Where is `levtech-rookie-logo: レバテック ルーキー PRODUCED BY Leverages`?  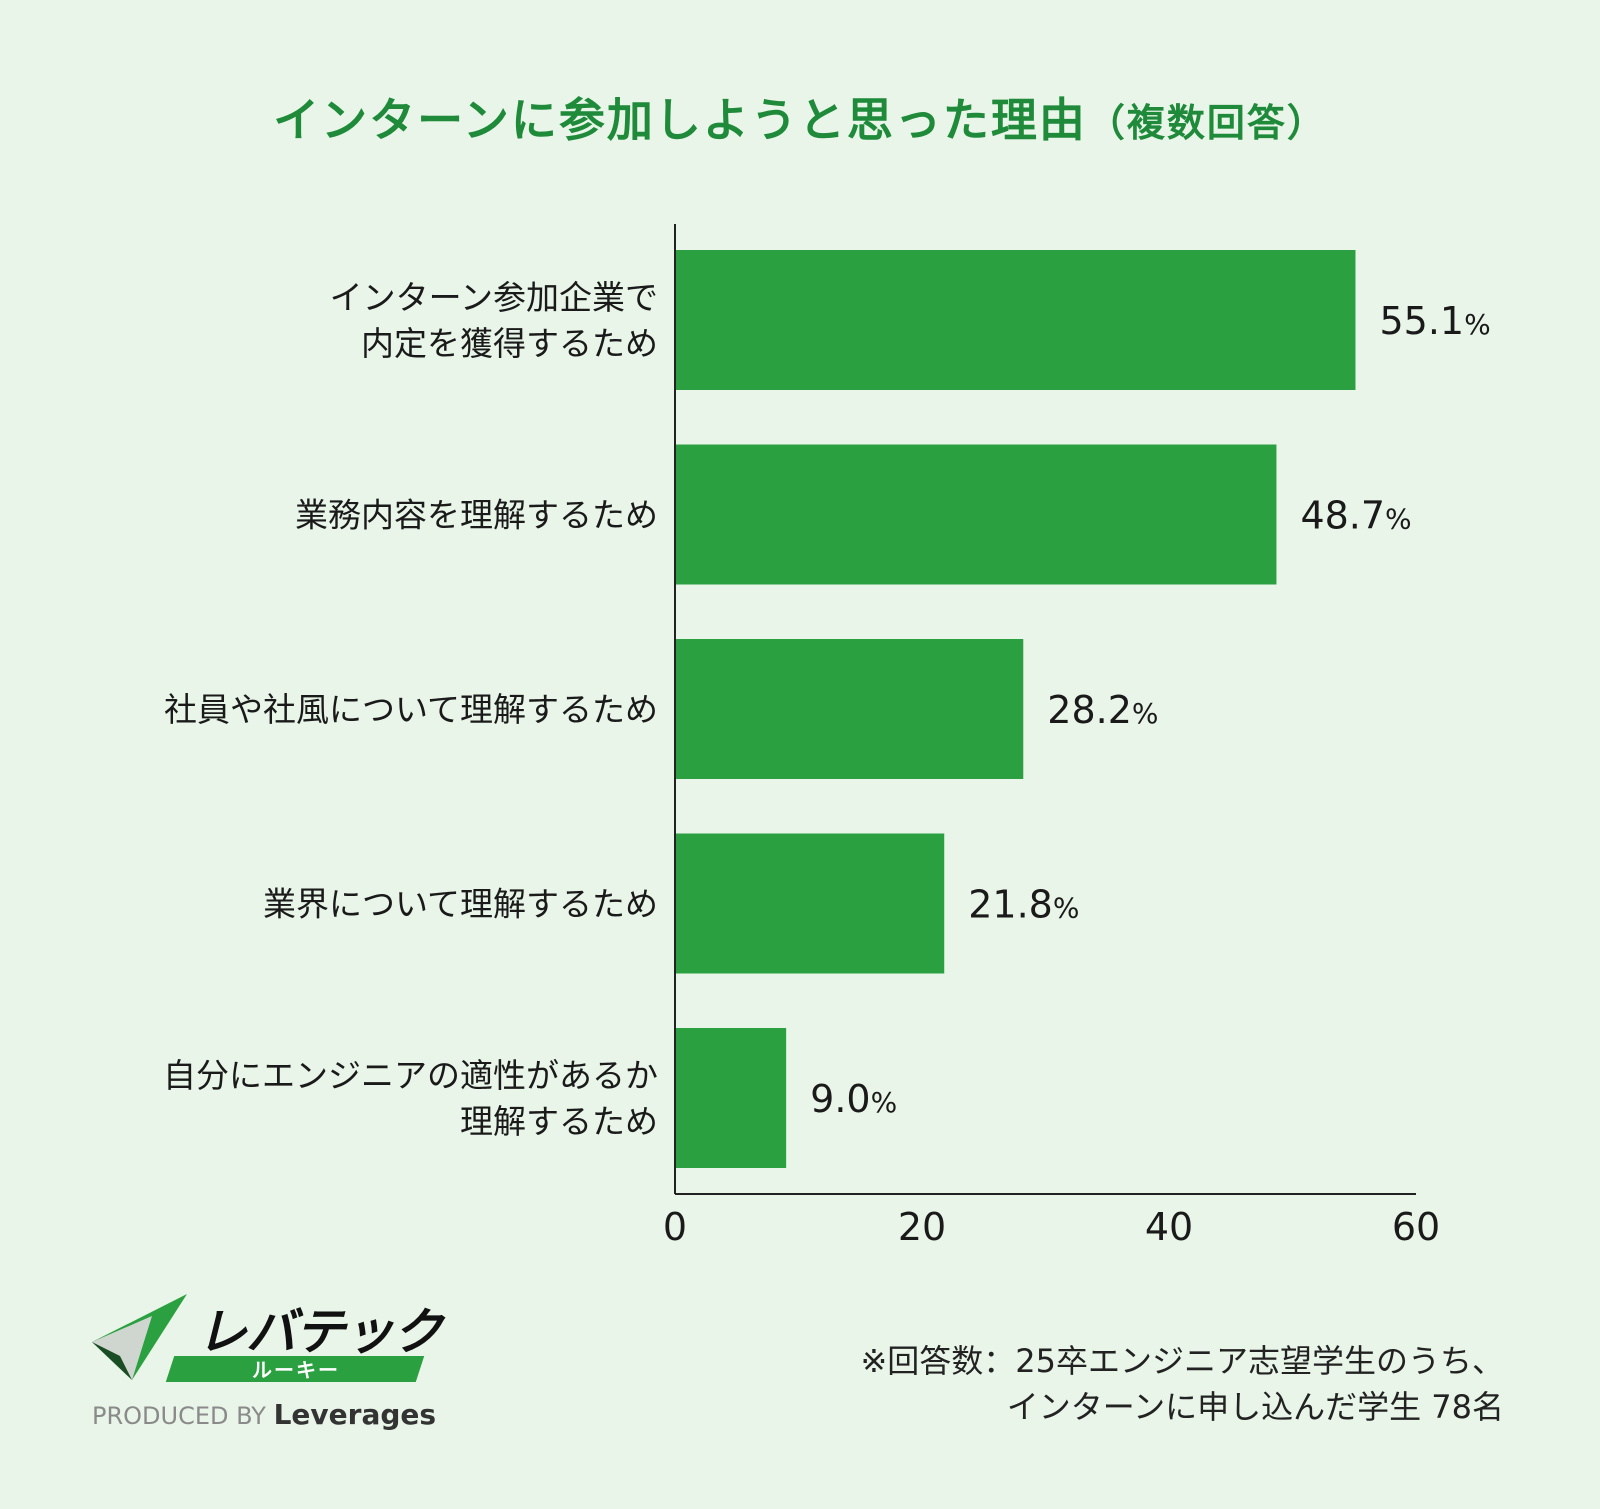 levtech-rookie-logo: レバテック ルーキー PRODUCED BY Leverages is located at coordinates (267, 1366).